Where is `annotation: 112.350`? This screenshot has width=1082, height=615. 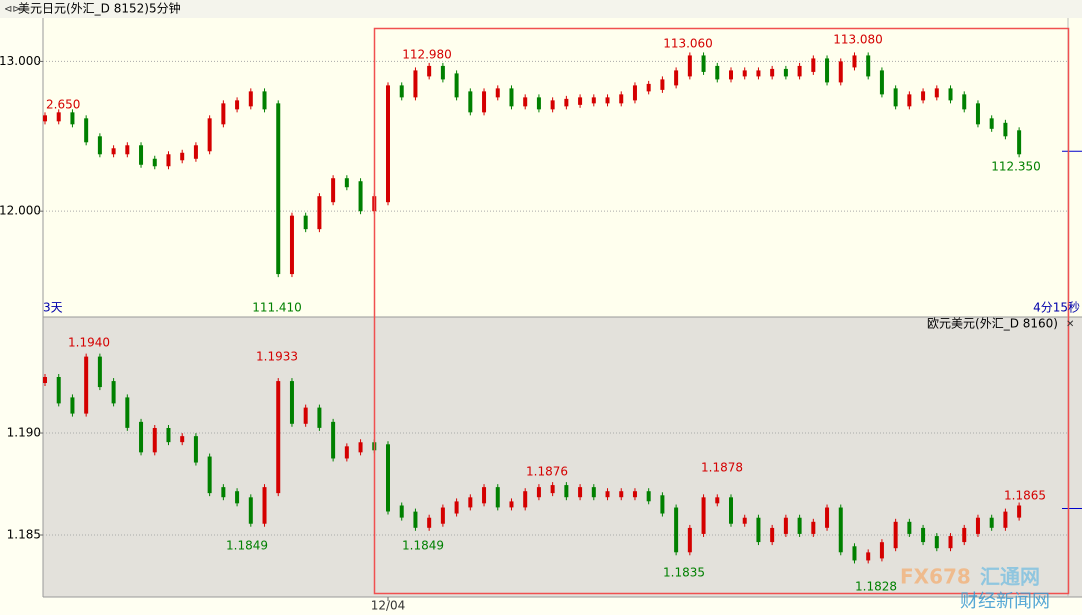
annotation: 112.350 is located at coordinates (1016, 167).